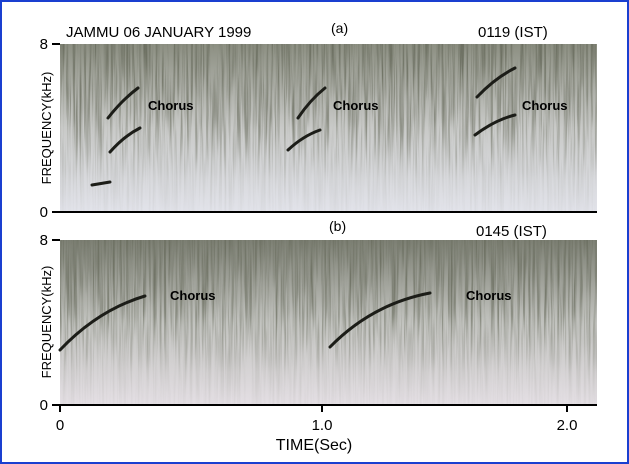  What do you see at coordinates (322, 425) in the screenshot?
I see `x-tick-label: 1.0` at bounding box center [322, 425].